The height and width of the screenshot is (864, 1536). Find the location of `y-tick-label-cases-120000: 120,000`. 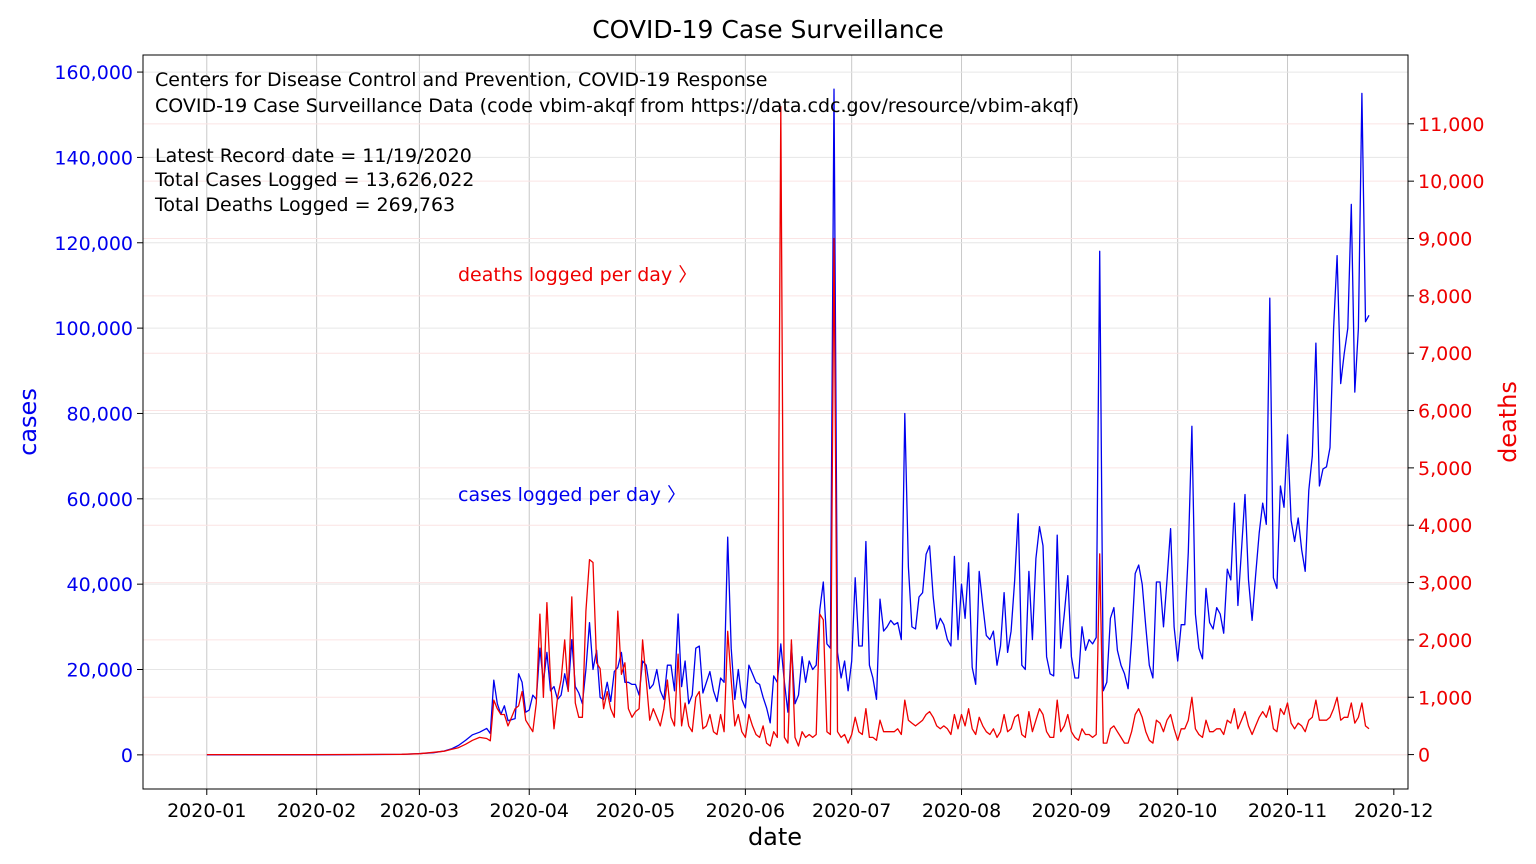

y-tick-label-cases-120000: 120,000 is located at coordinates (93, 244).